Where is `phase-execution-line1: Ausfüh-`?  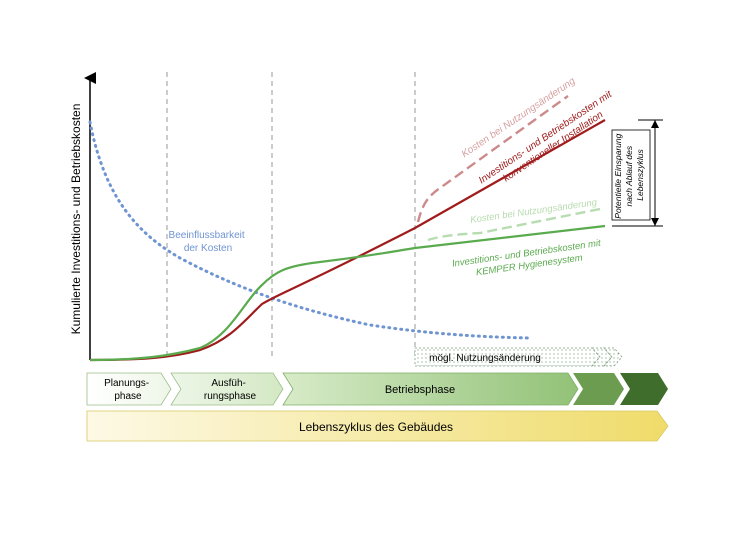 phase-execution-line1: Ausfüh- is located at coordinates (228, 383).